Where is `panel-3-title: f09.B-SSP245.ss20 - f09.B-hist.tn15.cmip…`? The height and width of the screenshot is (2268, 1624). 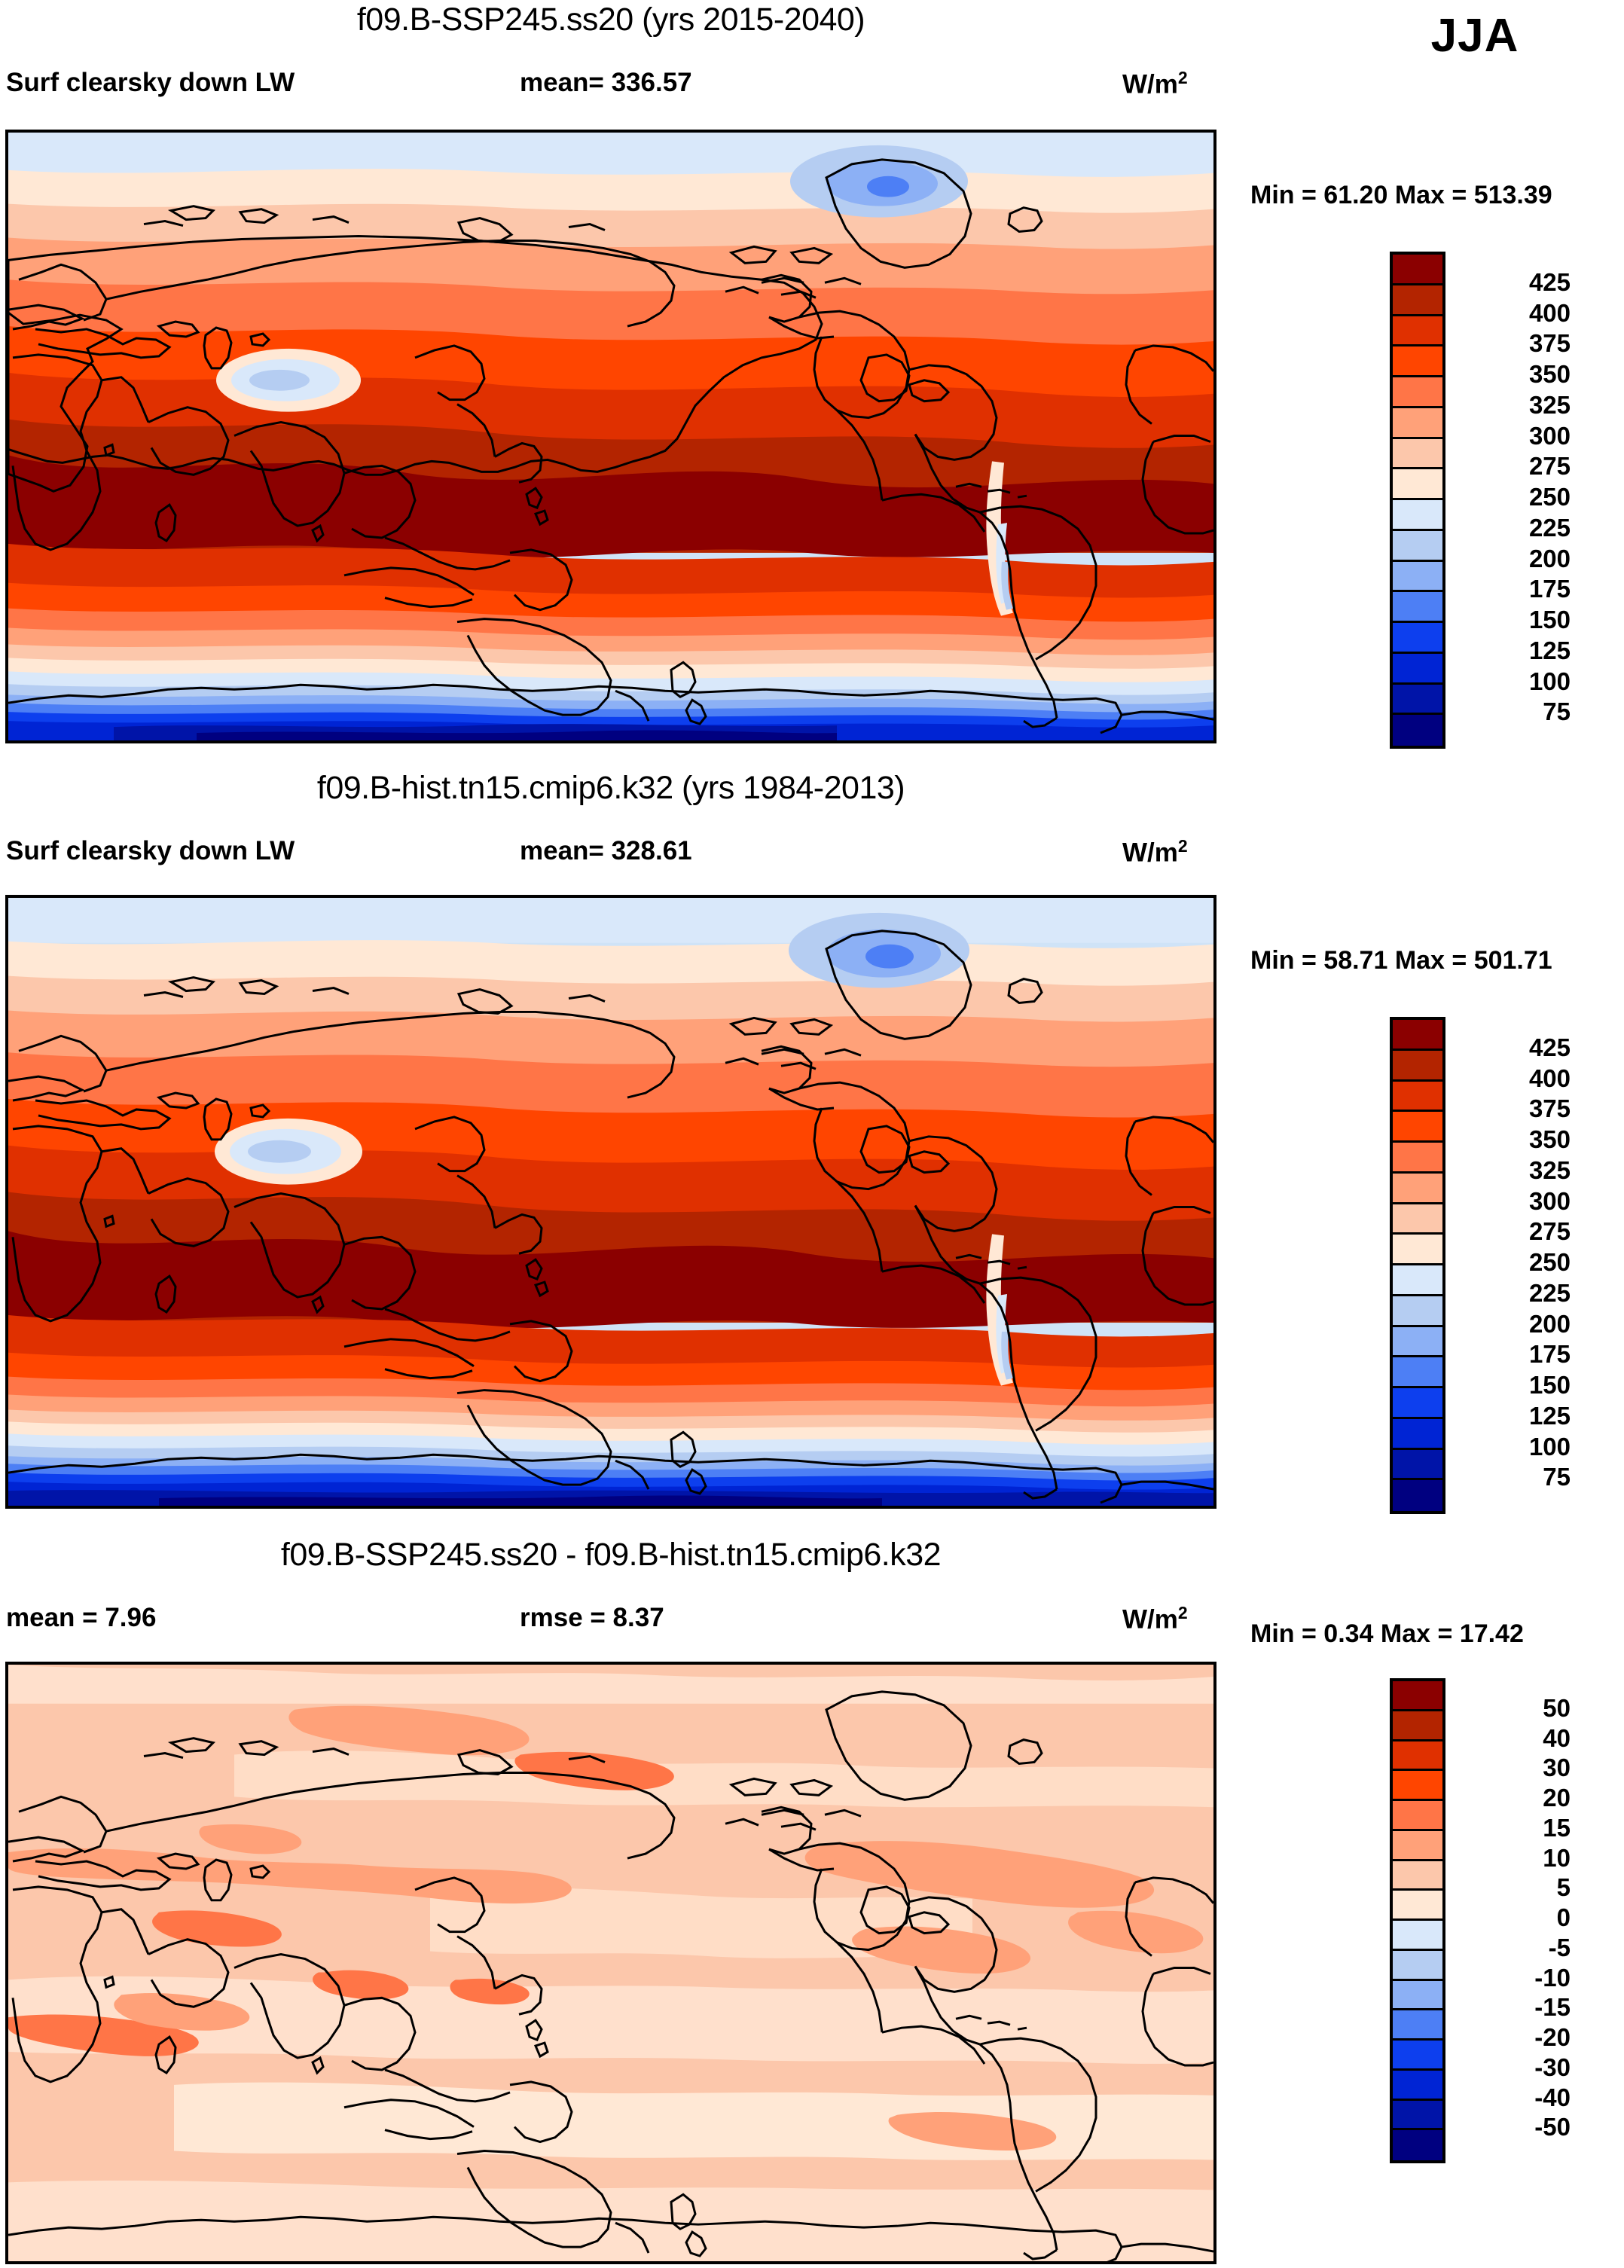
panel-3-title: f09.B-SSP245.ss20 - f09.B-hist.tn15.cmip… is located at coordinates (611, 1555).